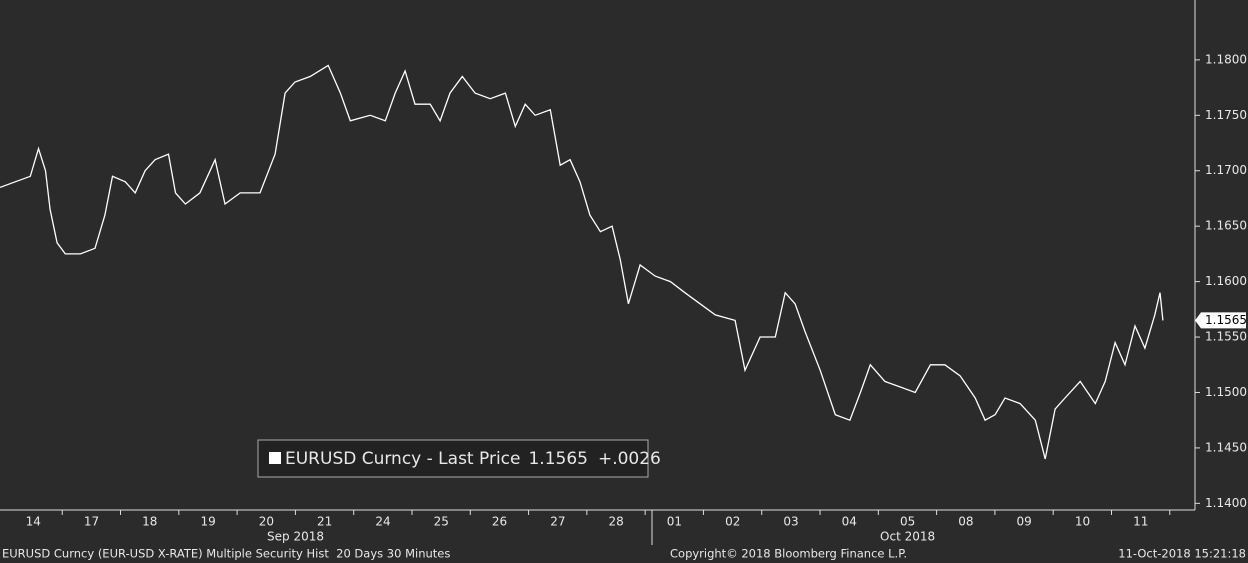 The width and height of the screenshot is (1248, 563). I want to click on footer-right: 11-Oct-2018 15:21:18, so click(1182, 554).